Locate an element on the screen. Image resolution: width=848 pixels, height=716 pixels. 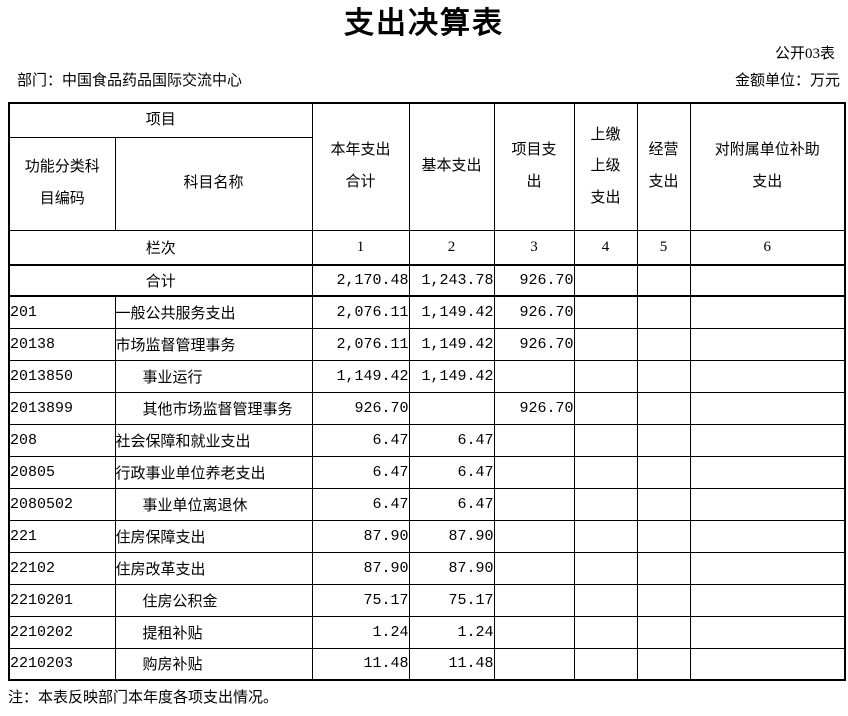
table-row: 2013899 其他市场监督管理事务 926.70 926.70 is located at coordinates (427, 408).